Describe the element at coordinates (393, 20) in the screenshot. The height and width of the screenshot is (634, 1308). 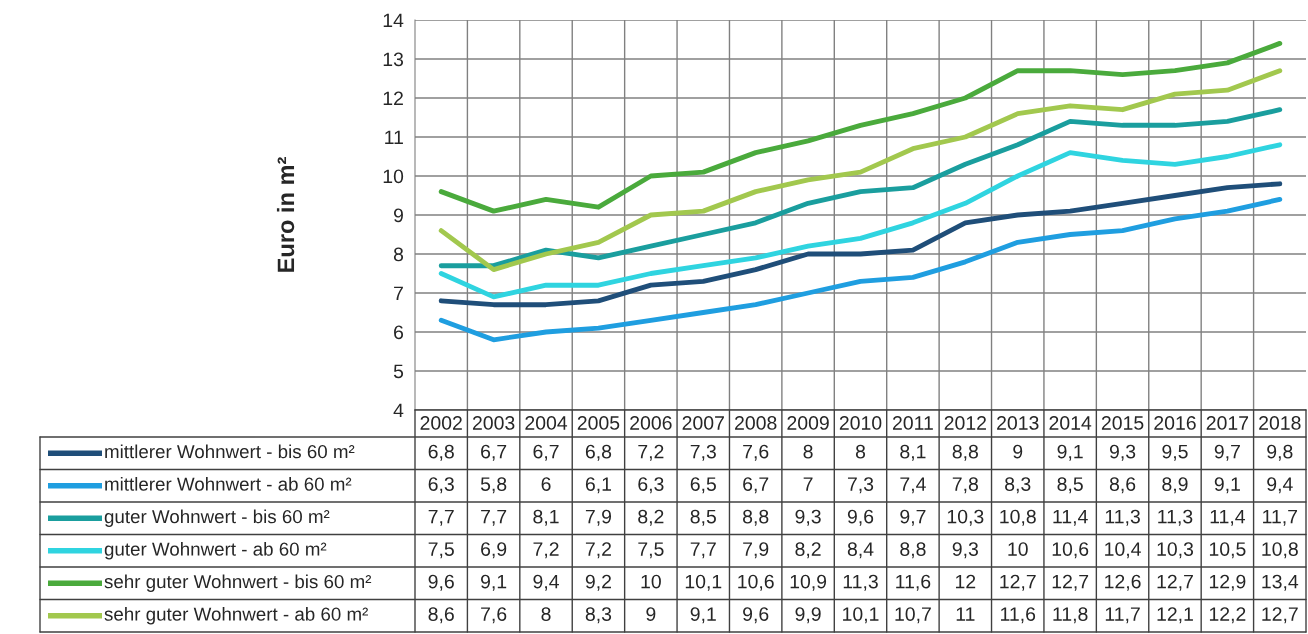
I see `y-tick-label: 14` at that location.